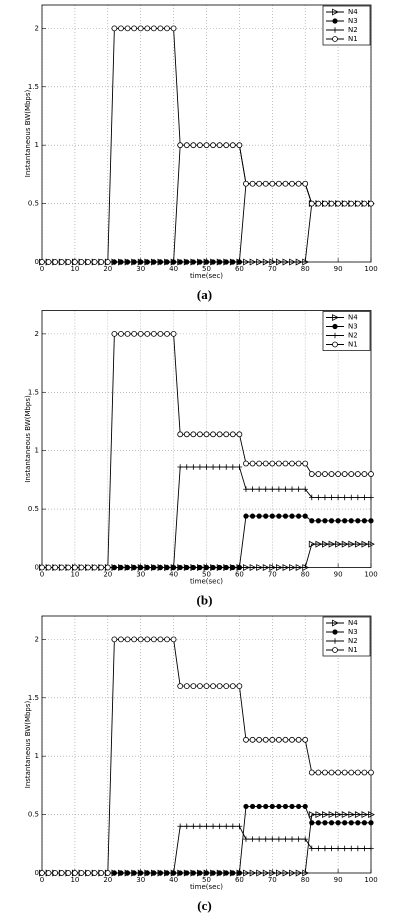 This screenshot has width=401, height=921. I want to click on x-axis-label: time(sec), so click(206, 276).